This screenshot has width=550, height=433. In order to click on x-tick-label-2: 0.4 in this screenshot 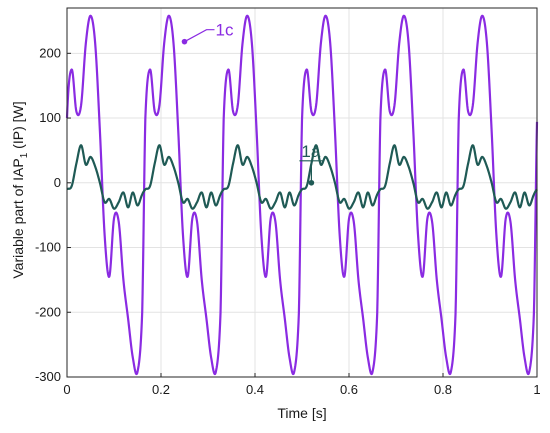, I will do `click(255, 389)`.